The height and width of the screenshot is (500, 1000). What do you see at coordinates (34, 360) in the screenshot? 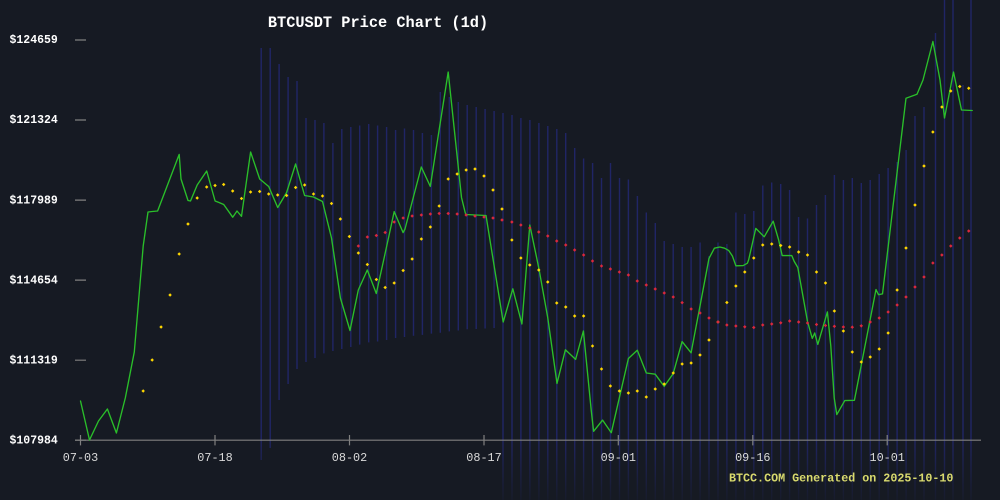
I see `svg-text: $111319` at bounding box center [34, 360].